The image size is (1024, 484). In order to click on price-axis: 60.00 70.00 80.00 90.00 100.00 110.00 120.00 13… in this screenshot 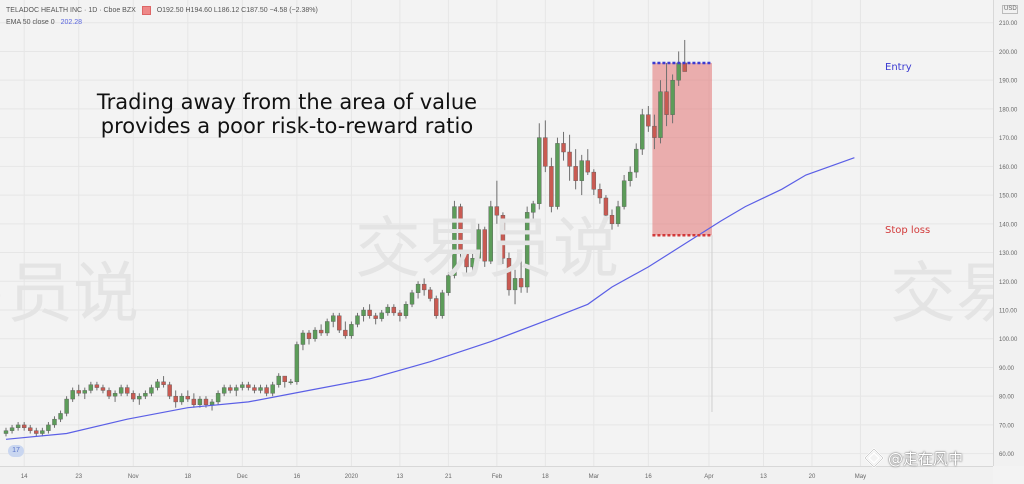, I will do `click(1008, 233)`.